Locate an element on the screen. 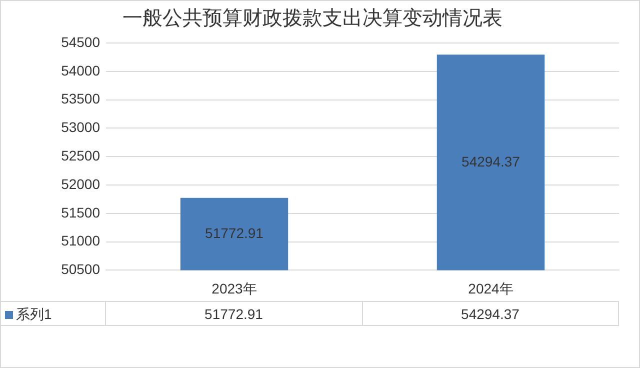 The image size is (640, 368). legend-label: 系列1 is located at coordinates (53, 313).